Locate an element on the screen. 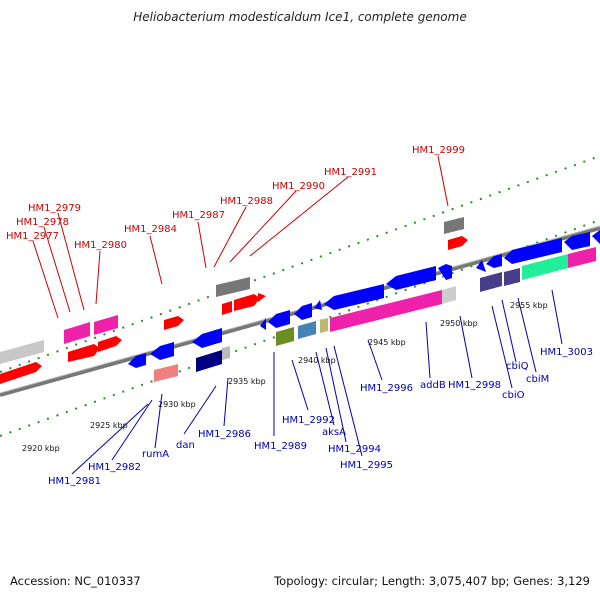 The image size is (600, 600). gene-label: HM1_2996 is located at coordinates (386, 388).